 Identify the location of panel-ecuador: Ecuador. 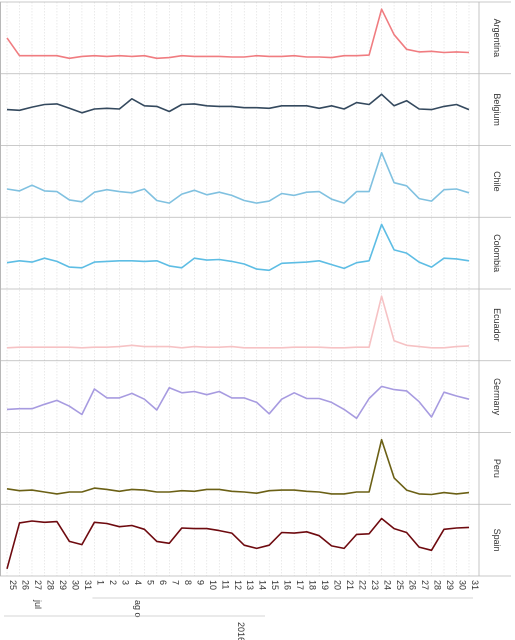
(255, 324).